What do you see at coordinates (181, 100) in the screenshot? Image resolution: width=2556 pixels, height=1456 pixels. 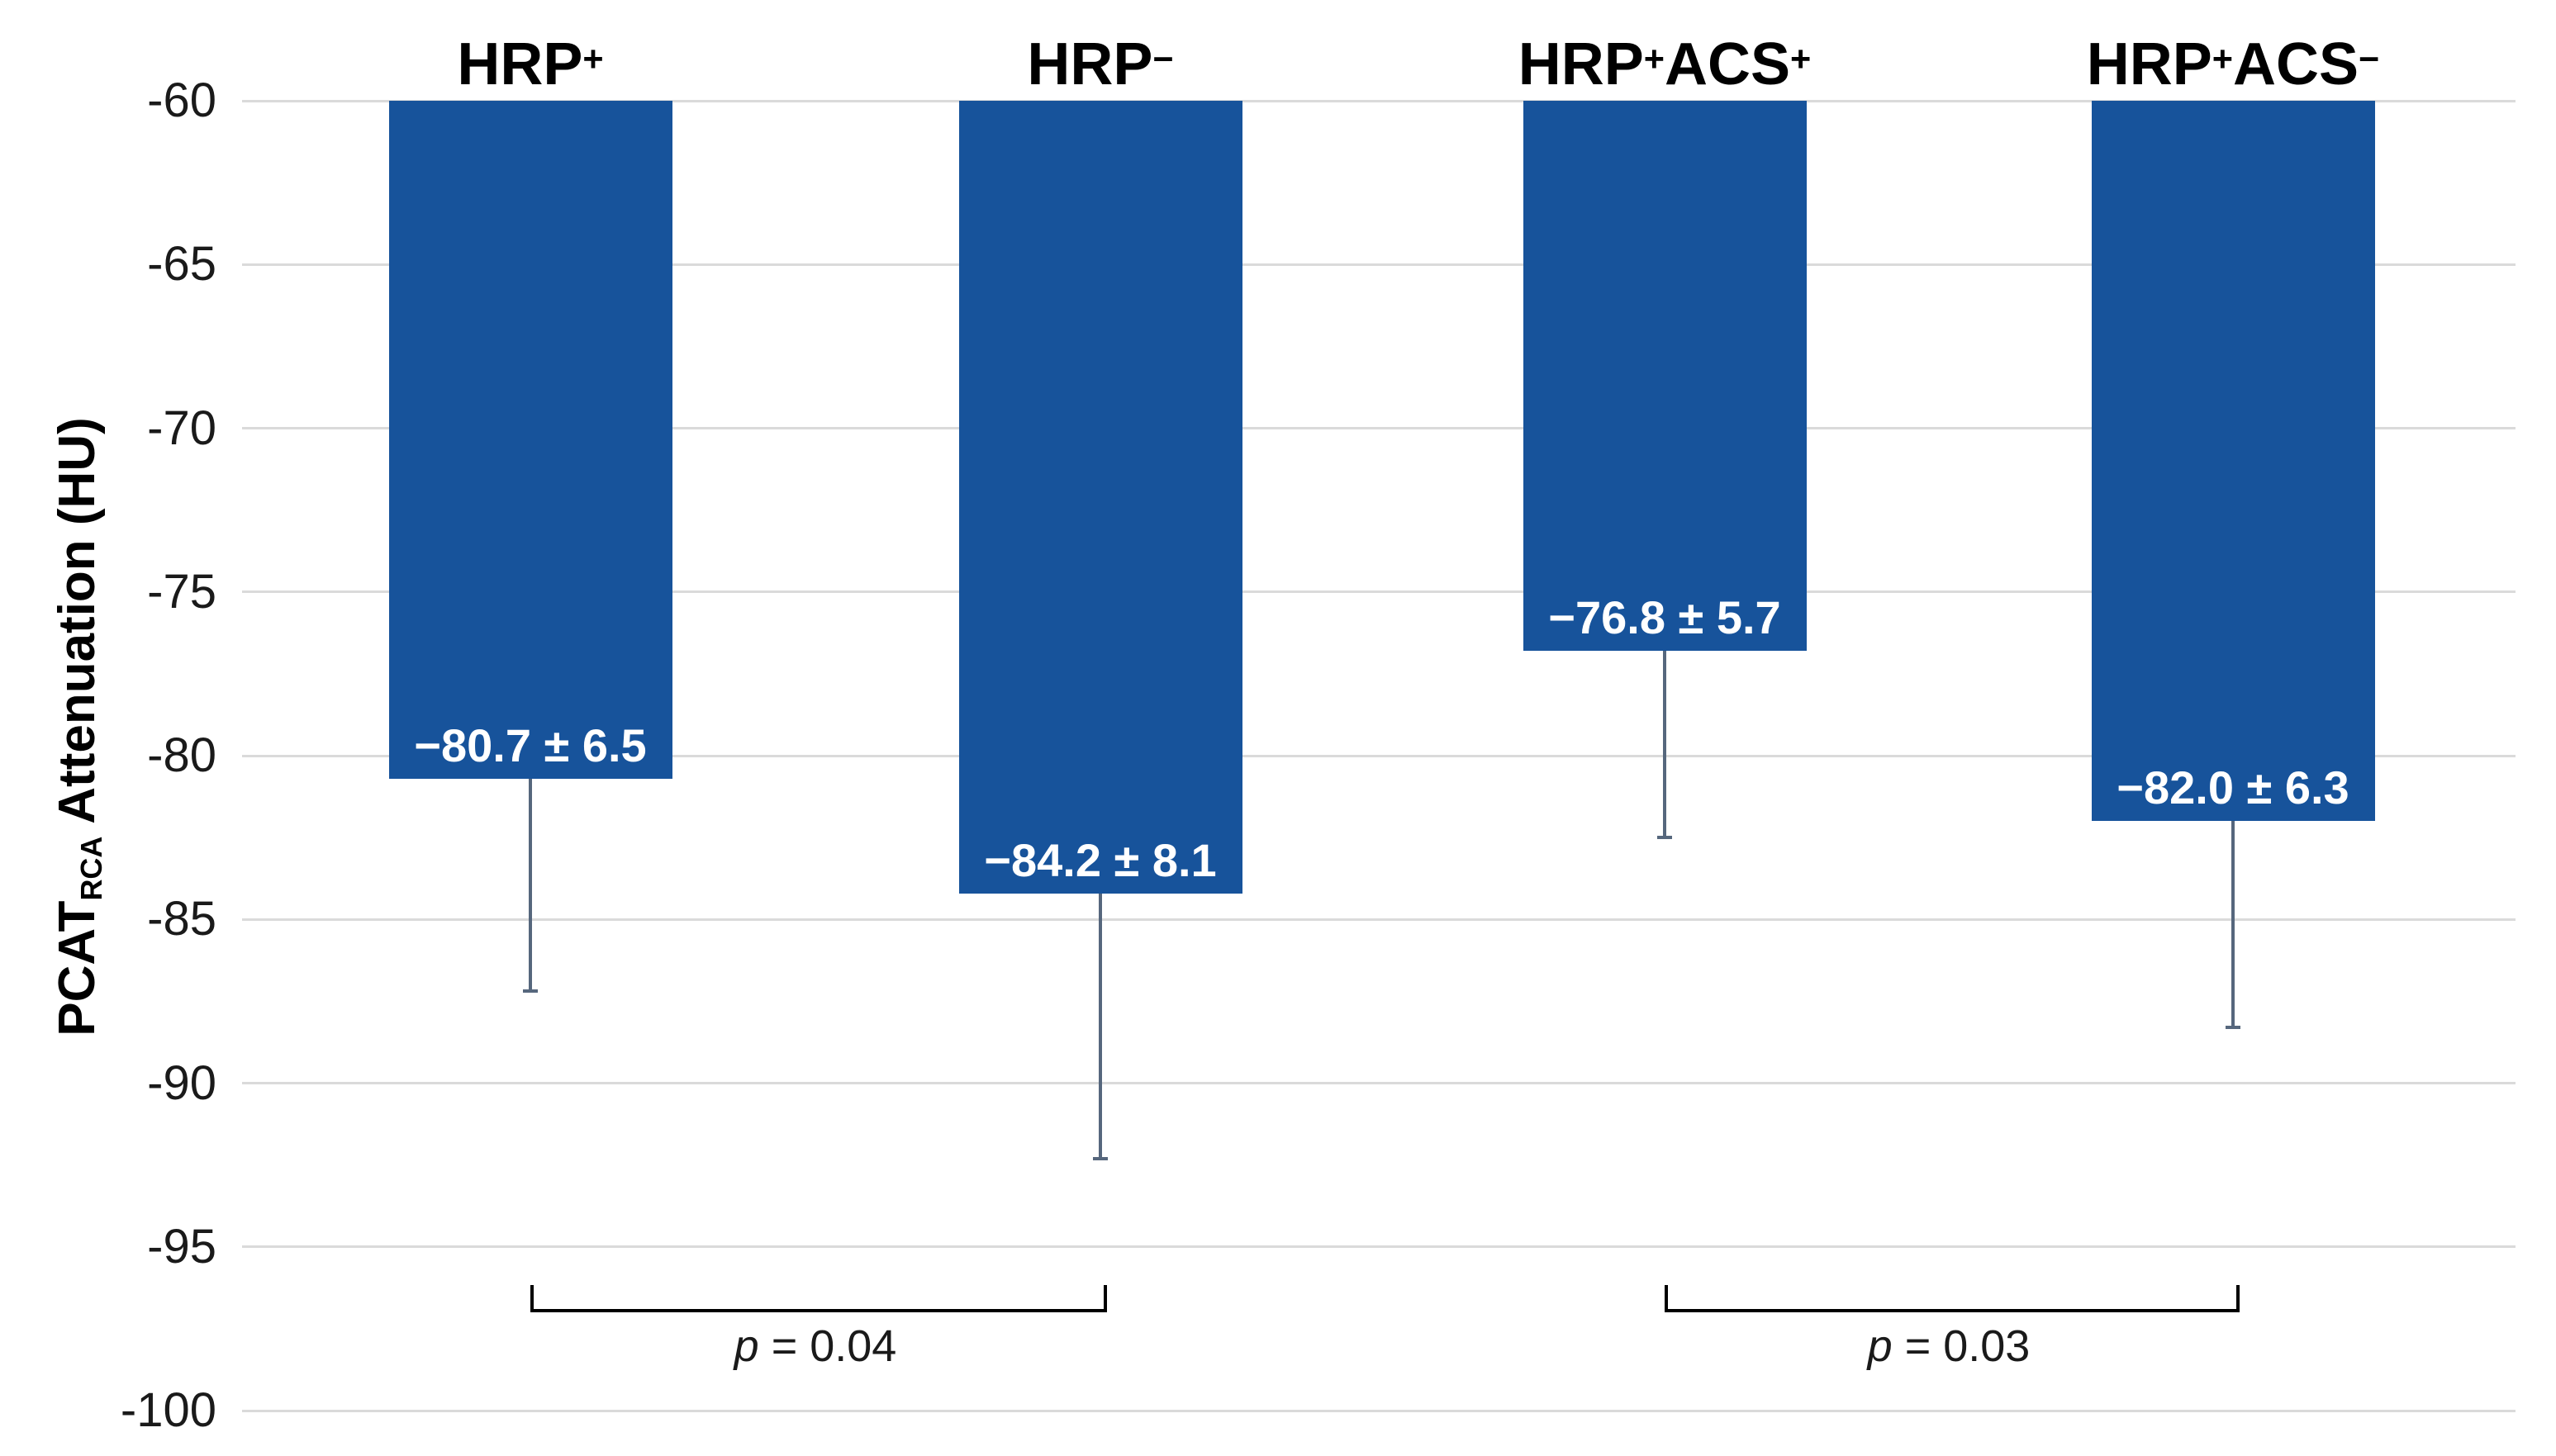 I see `y-tick-label: -60` at bounding box center [181, 100].